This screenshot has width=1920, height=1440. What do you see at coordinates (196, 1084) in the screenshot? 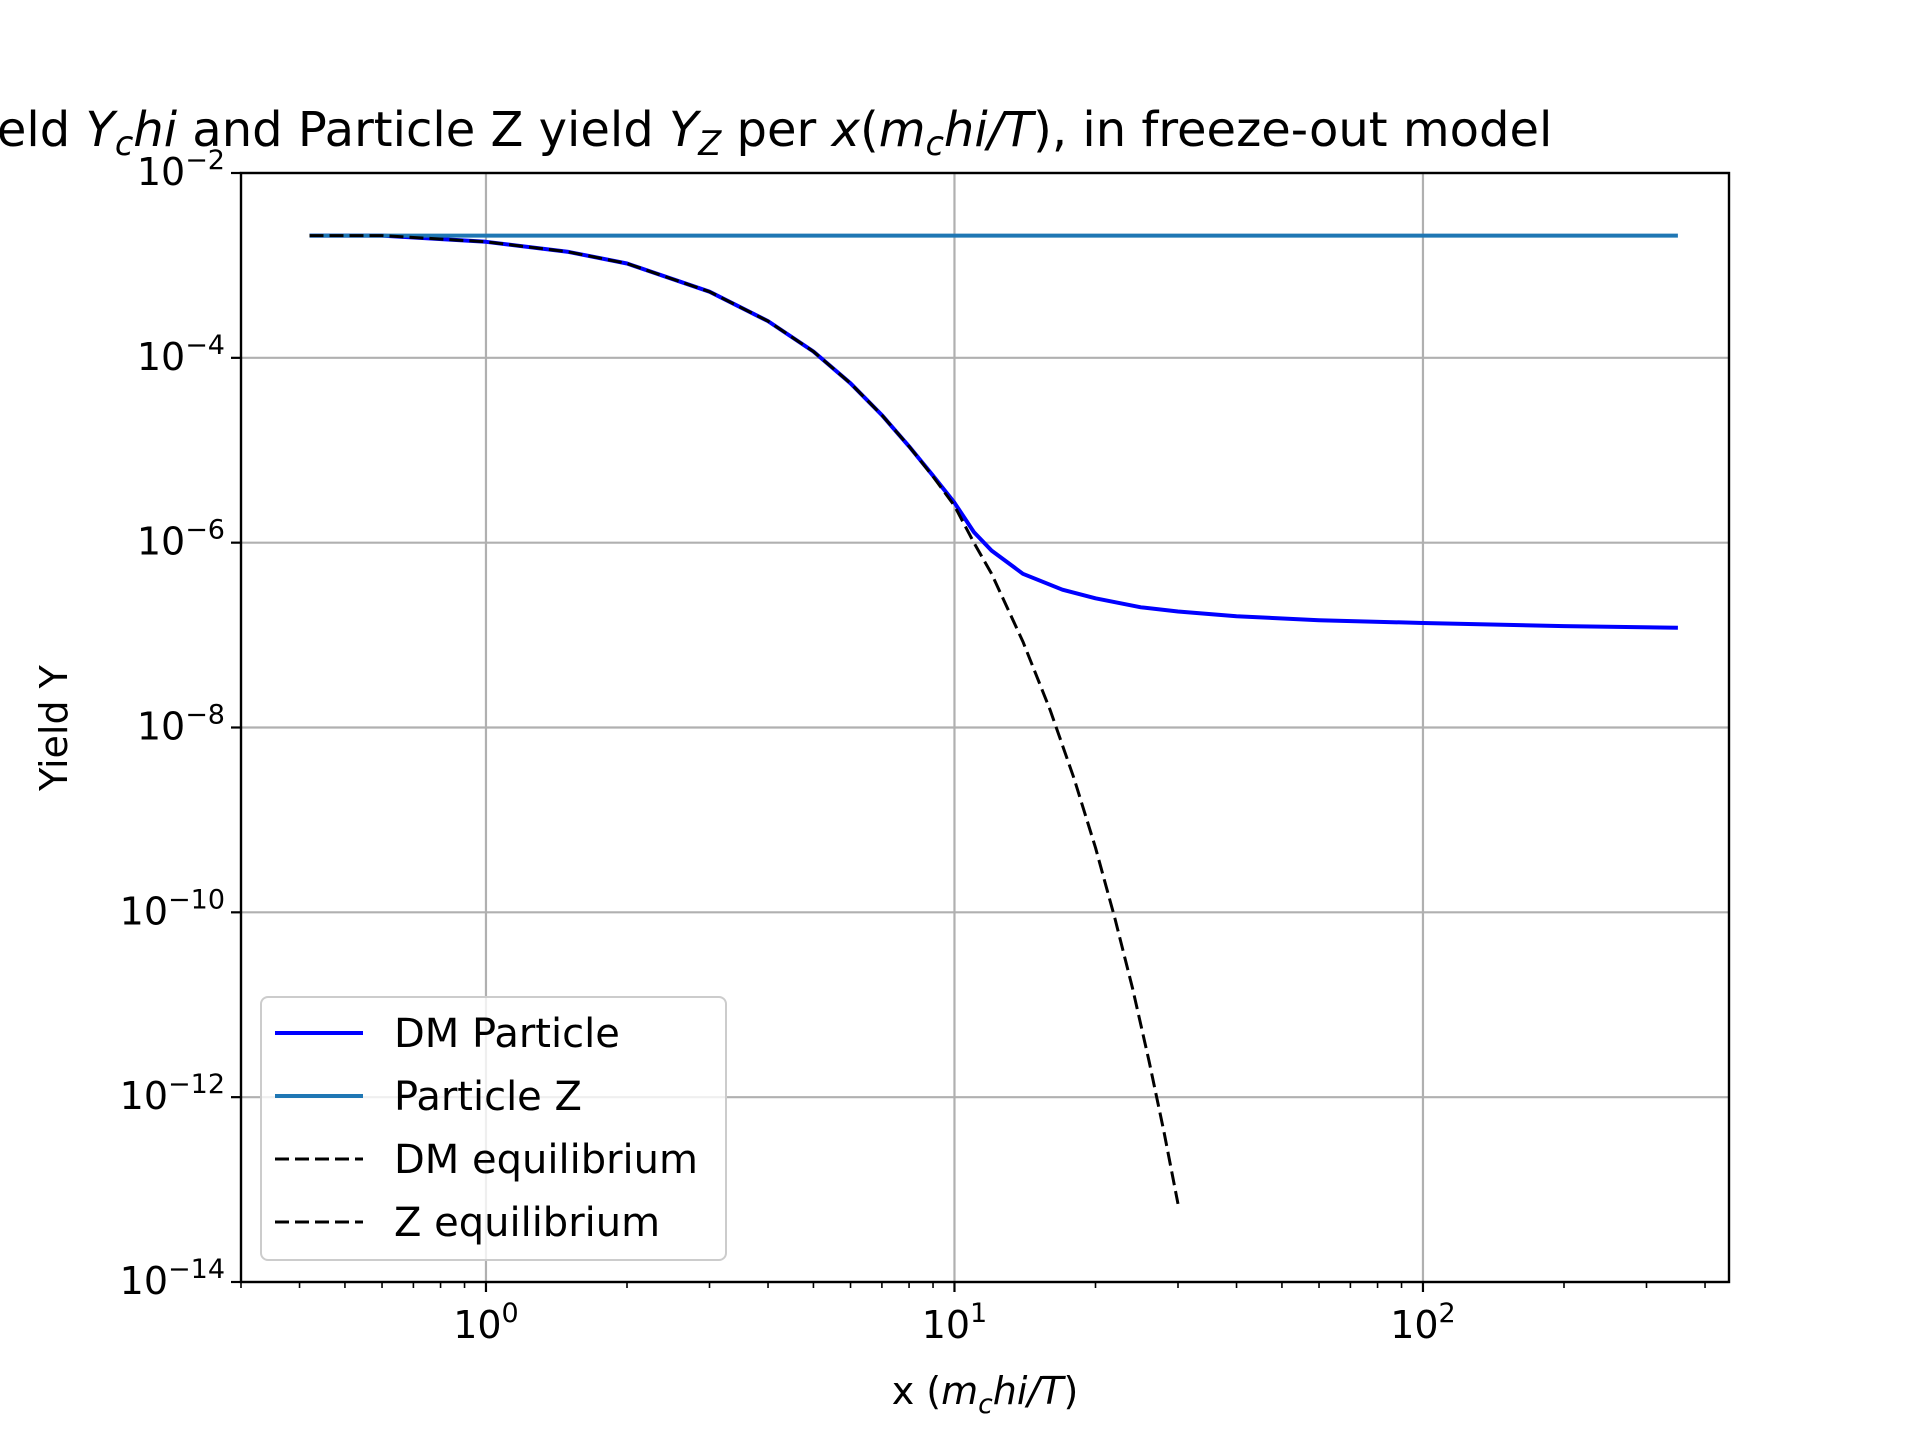
I see `tick-exponent: −12` at bounding box center [196, 1084].